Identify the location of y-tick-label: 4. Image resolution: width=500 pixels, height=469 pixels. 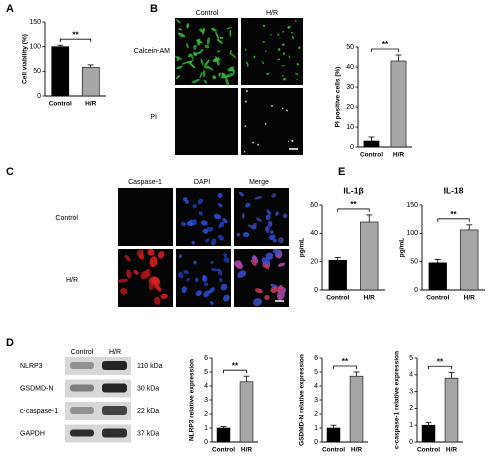
(316, 386).